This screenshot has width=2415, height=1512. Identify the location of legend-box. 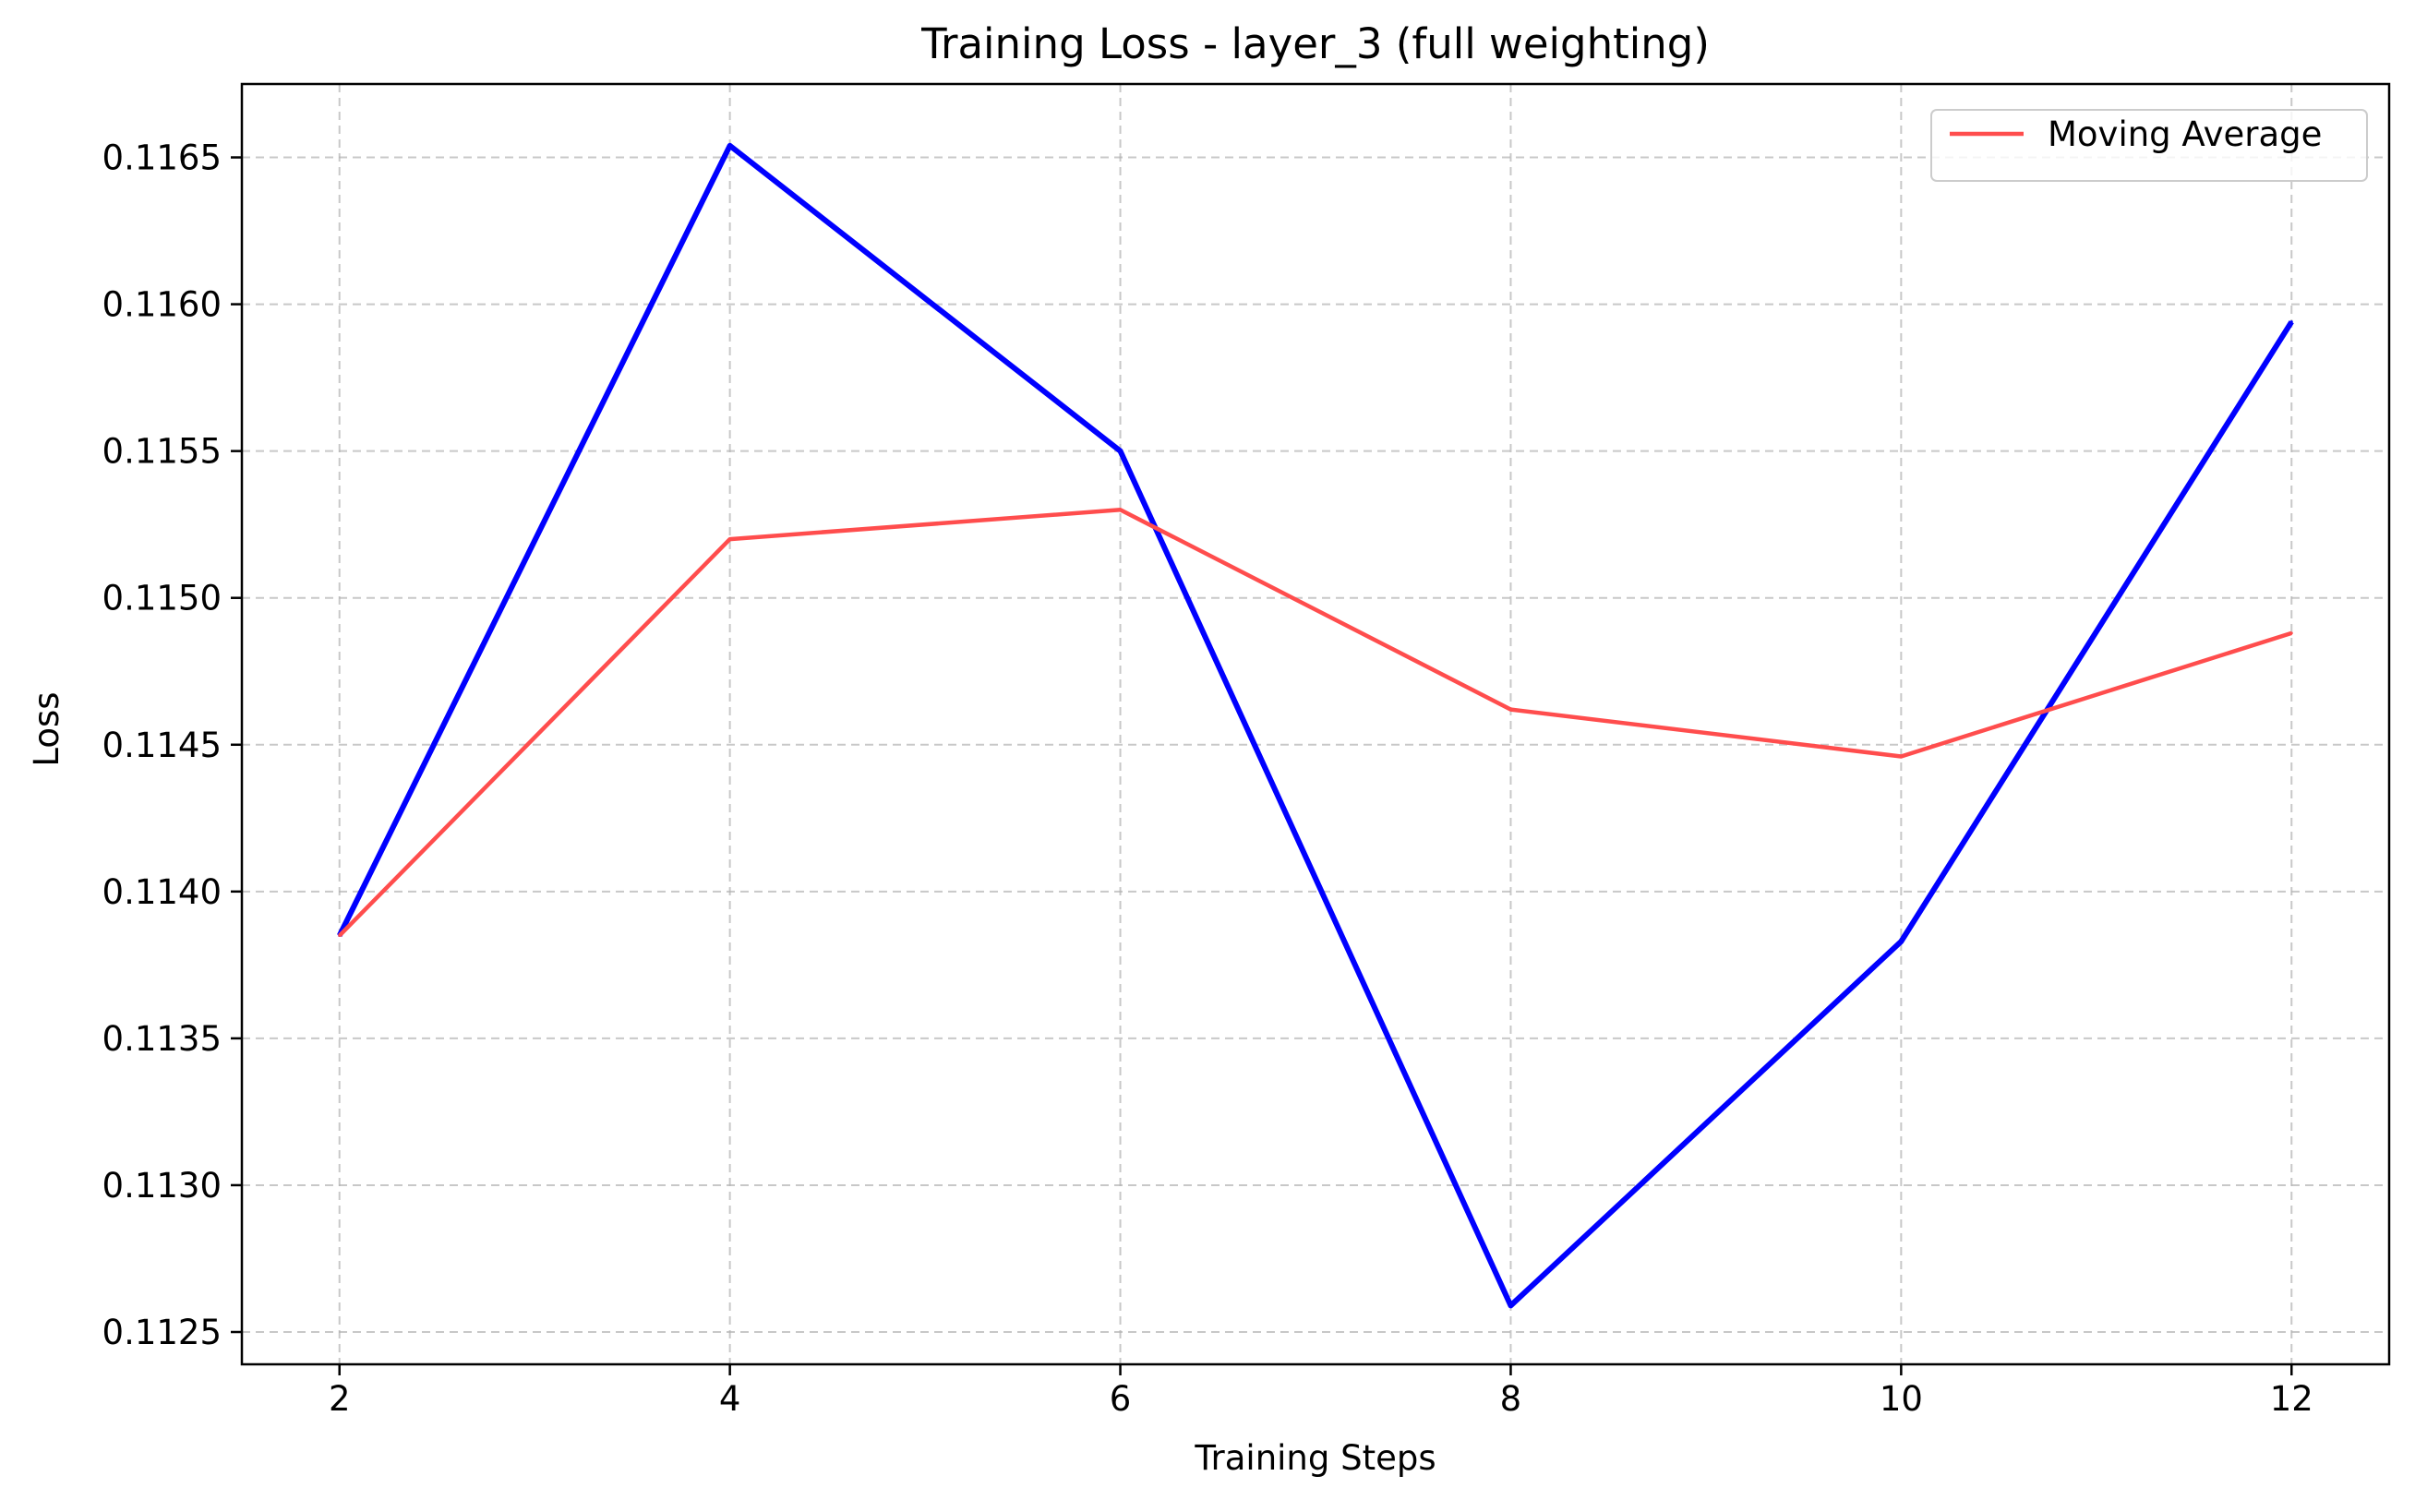
(2149, 145).